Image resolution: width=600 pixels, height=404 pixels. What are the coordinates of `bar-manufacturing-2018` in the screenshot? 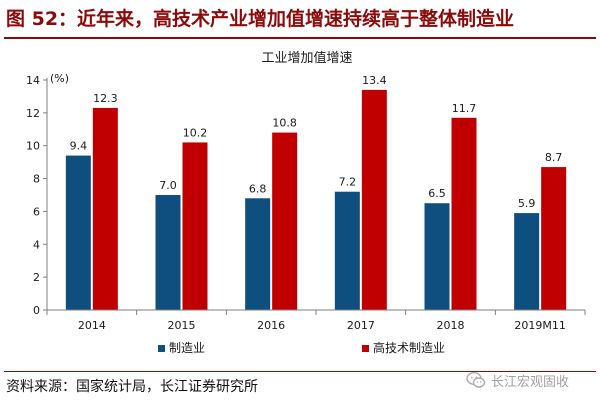 It's located at (437, 256).